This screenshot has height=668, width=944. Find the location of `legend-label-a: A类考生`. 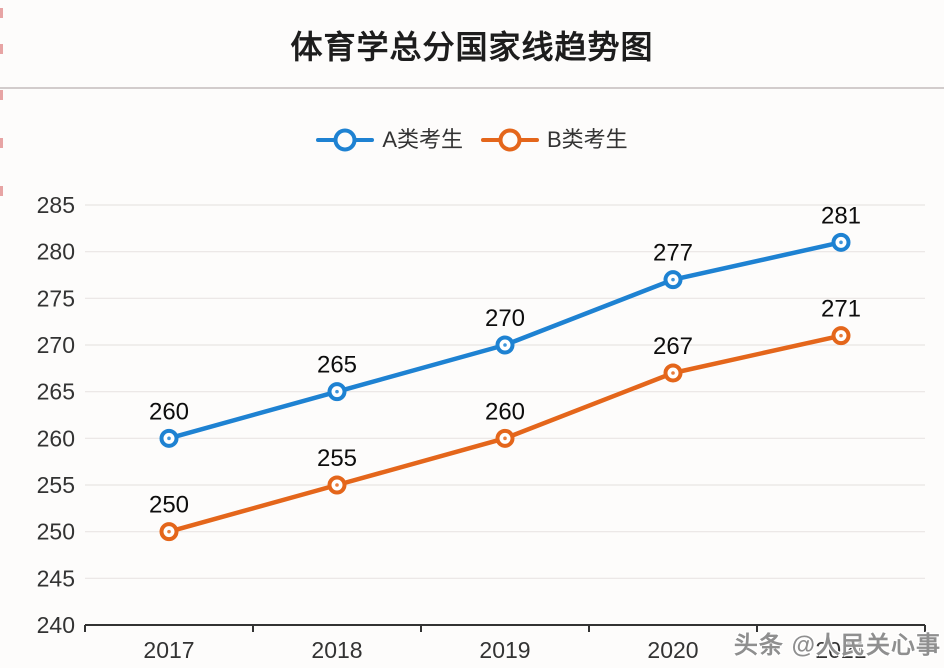

legend-label-a: A类考生 is located at coordinates (422, 139).